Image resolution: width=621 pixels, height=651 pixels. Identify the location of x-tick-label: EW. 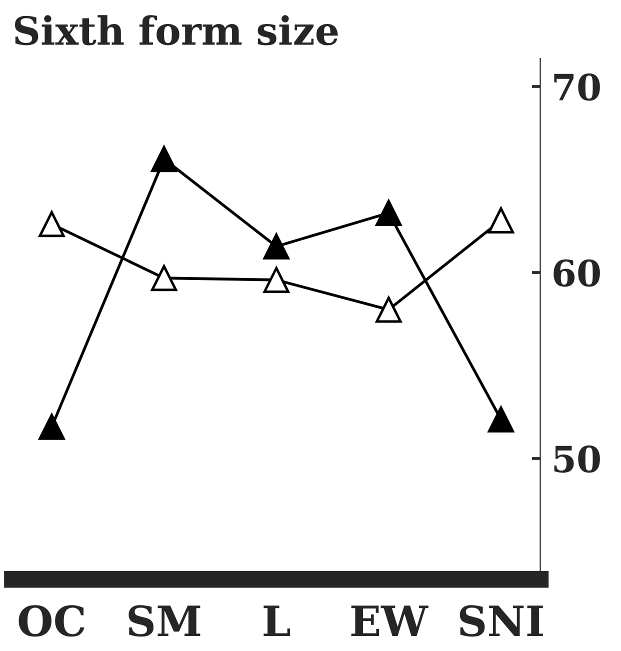
(389, 621).